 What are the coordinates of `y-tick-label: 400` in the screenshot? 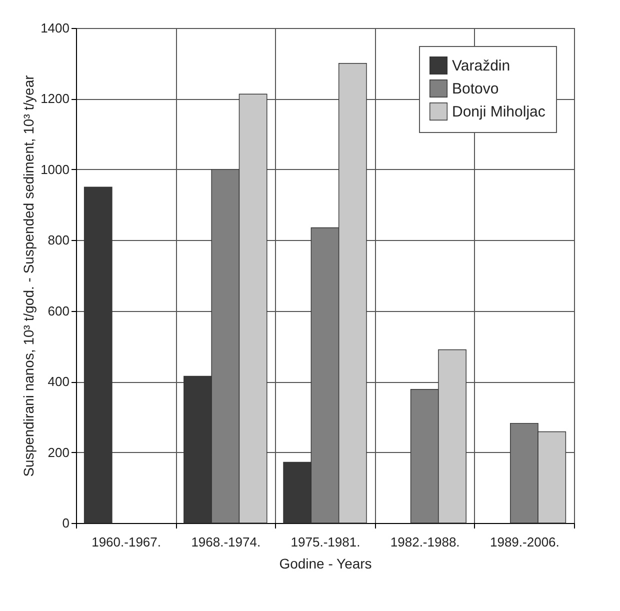 It's located at (59, 382).